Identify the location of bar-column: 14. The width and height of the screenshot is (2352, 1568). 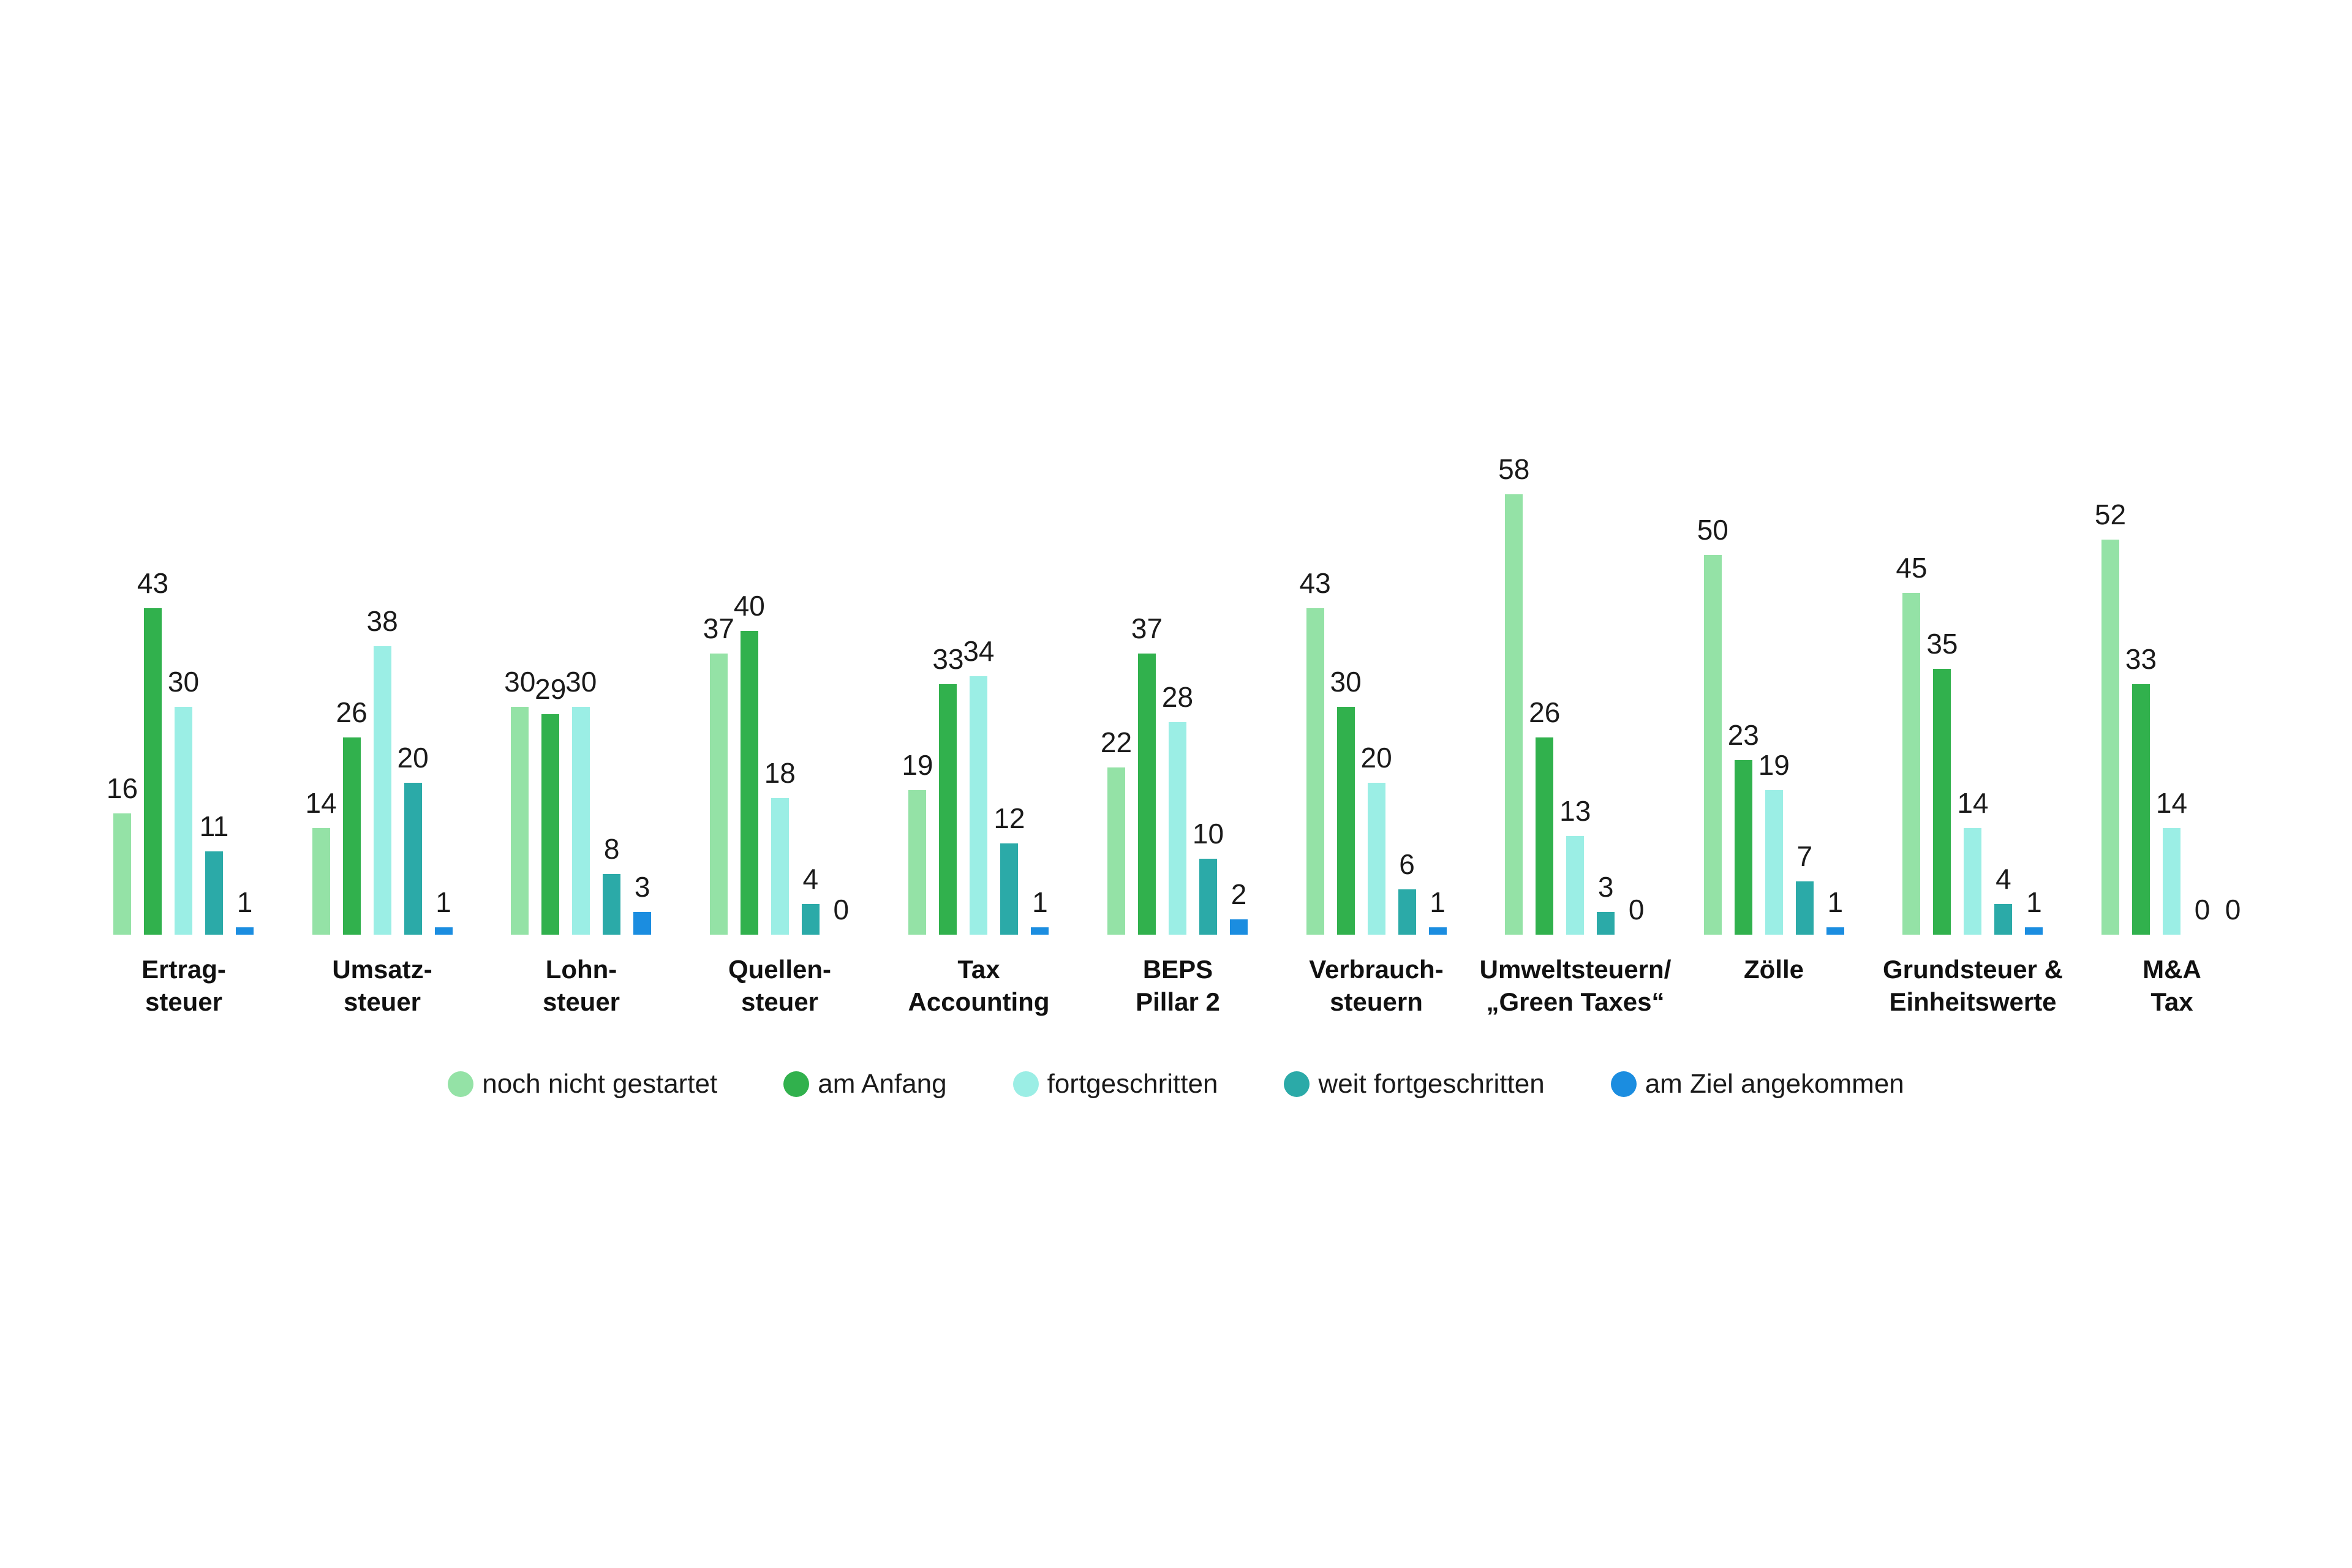
(322, 862).